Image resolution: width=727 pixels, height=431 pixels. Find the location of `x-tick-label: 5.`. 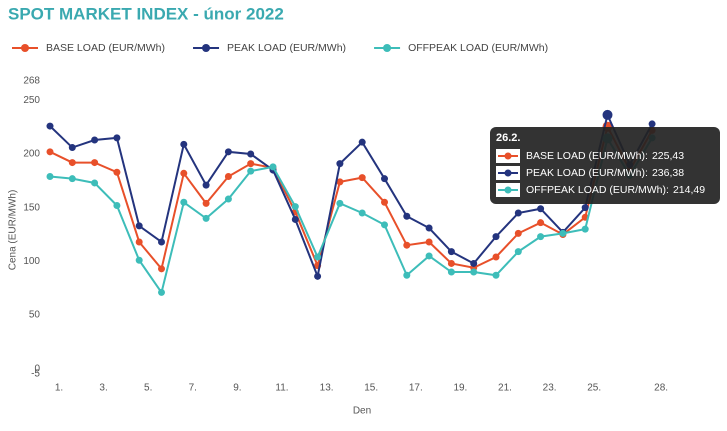

x-tick-label: 5. is located at coordinates (148, 388).